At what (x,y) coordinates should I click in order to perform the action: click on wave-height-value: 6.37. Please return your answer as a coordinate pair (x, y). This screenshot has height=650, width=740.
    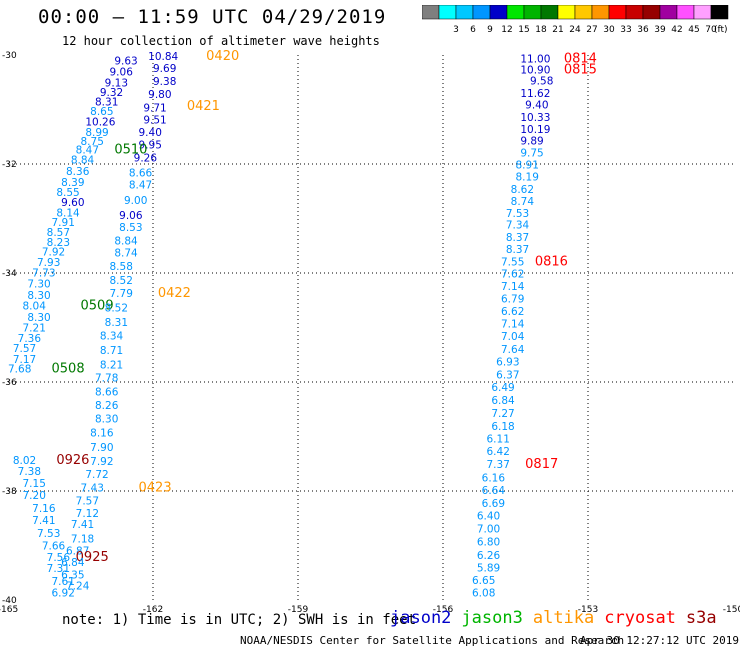
    Looking at the image, I should click on (507, 375).